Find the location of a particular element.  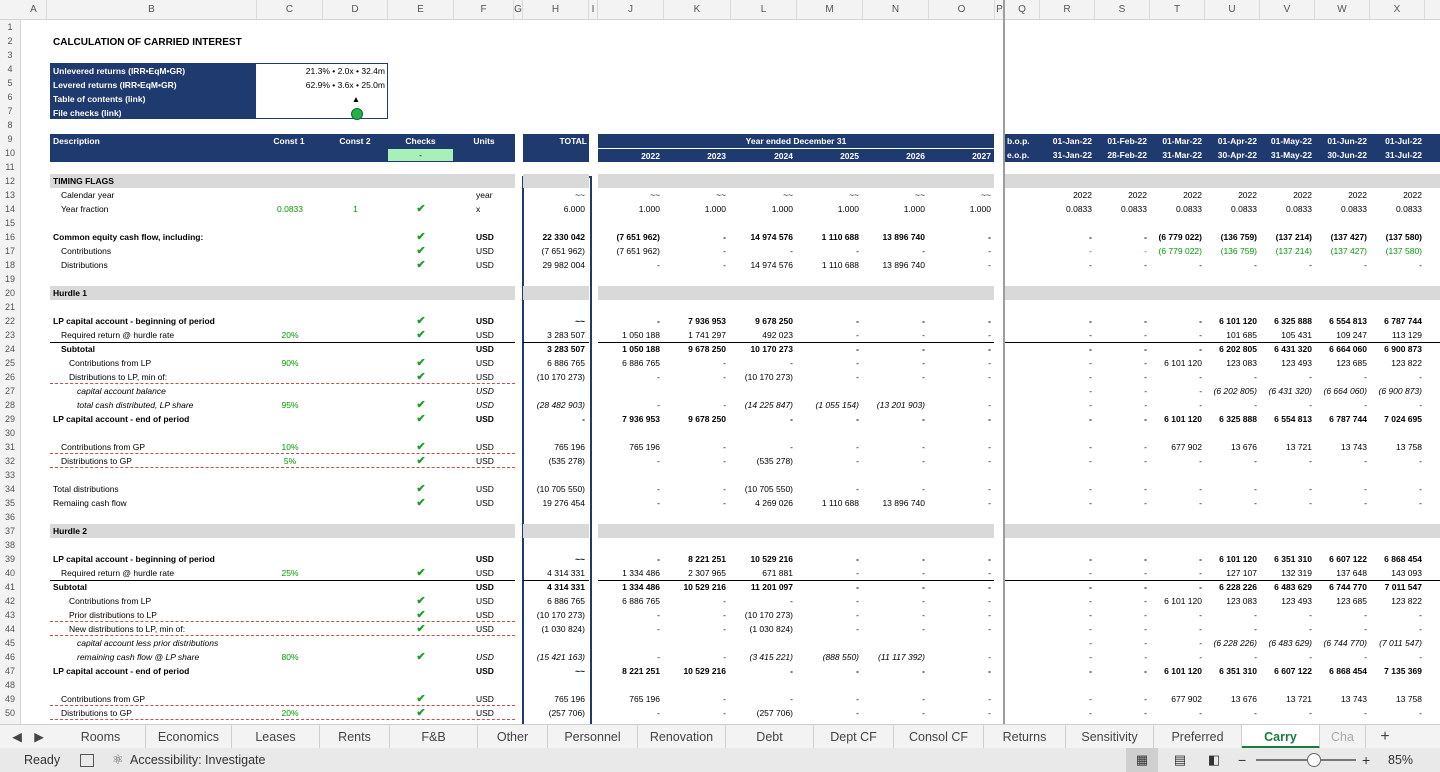

annual-cell: 1.000 is located at coordinates (715, 209).